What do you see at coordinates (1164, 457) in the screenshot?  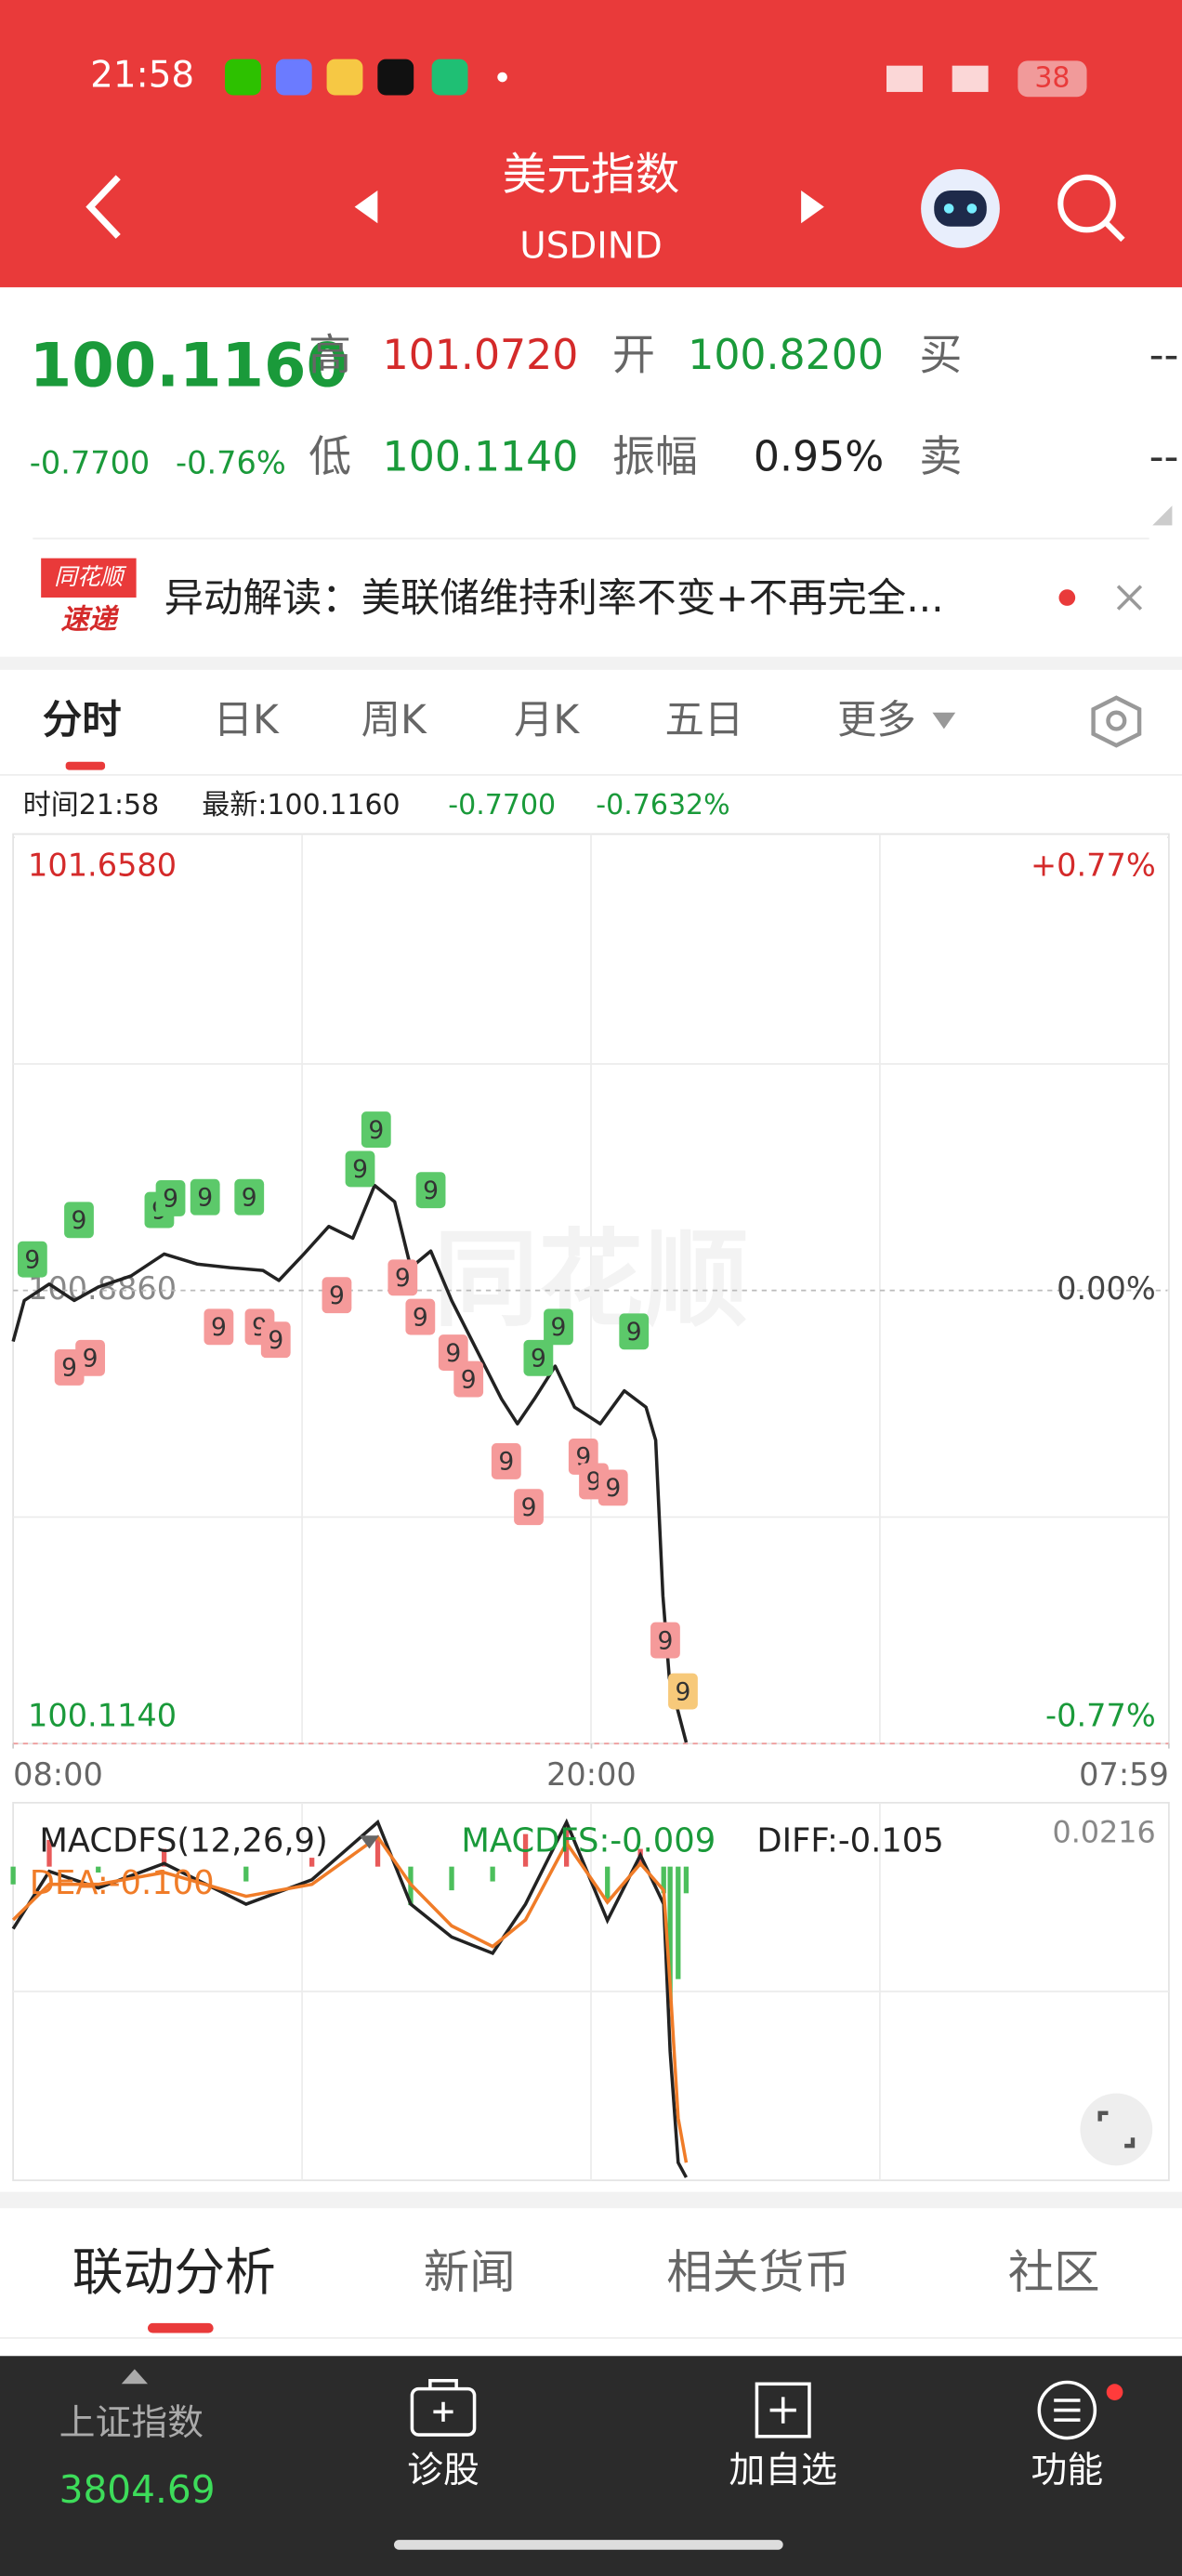 I see `sell: --` at bounding box center [1164, 457].